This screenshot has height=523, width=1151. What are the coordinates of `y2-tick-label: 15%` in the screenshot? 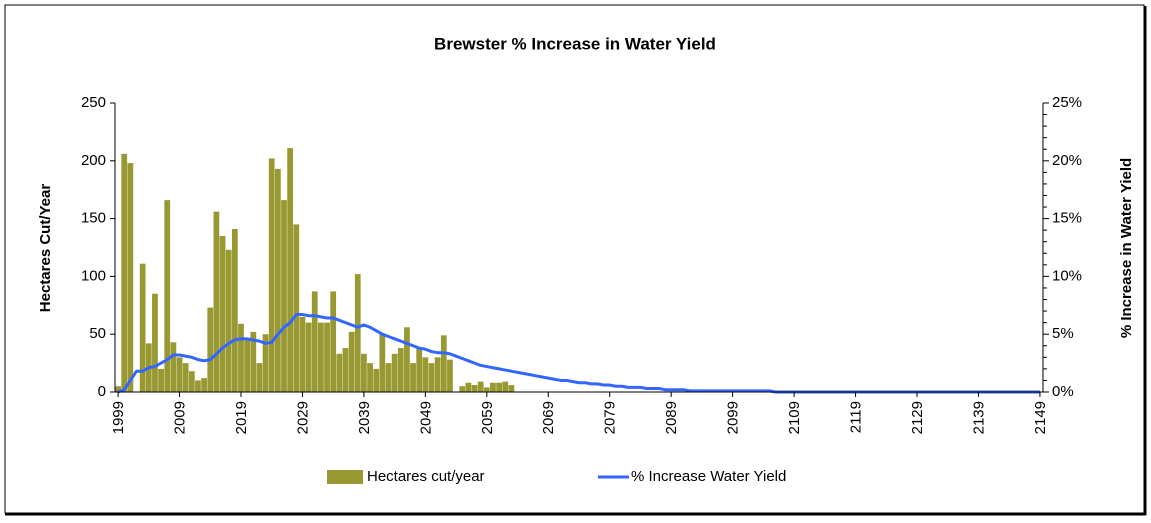 It's located at (1067, 218).